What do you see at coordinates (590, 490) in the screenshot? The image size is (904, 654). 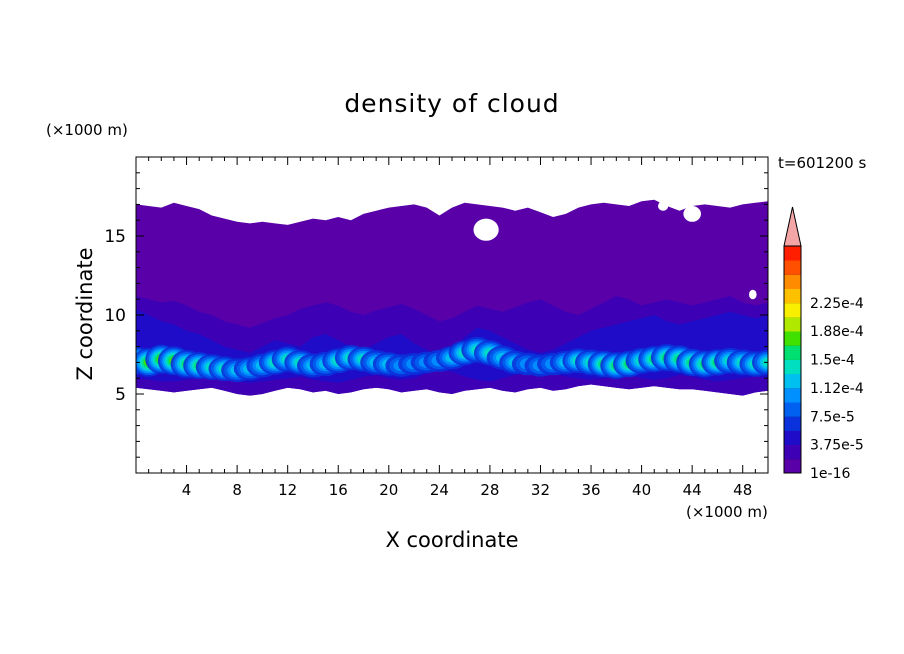 I see `x-tick-label: 36` at bounding box center [590, 490].